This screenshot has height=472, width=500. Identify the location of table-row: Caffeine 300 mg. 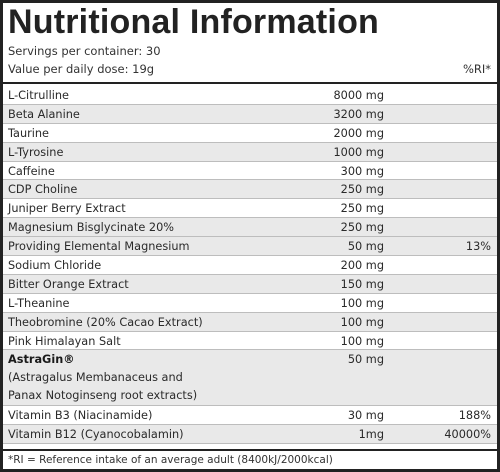
(250, 171).